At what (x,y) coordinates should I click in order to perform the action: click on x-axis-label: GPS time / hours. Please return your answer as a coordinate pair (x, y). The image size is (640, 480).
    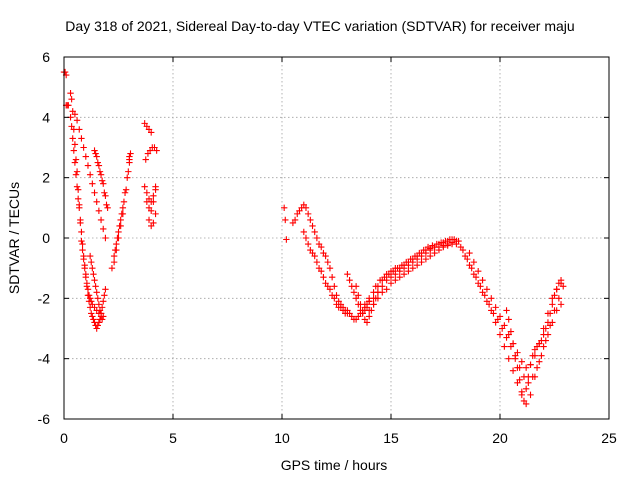
    Looking at the image, I should click on (334, 465).